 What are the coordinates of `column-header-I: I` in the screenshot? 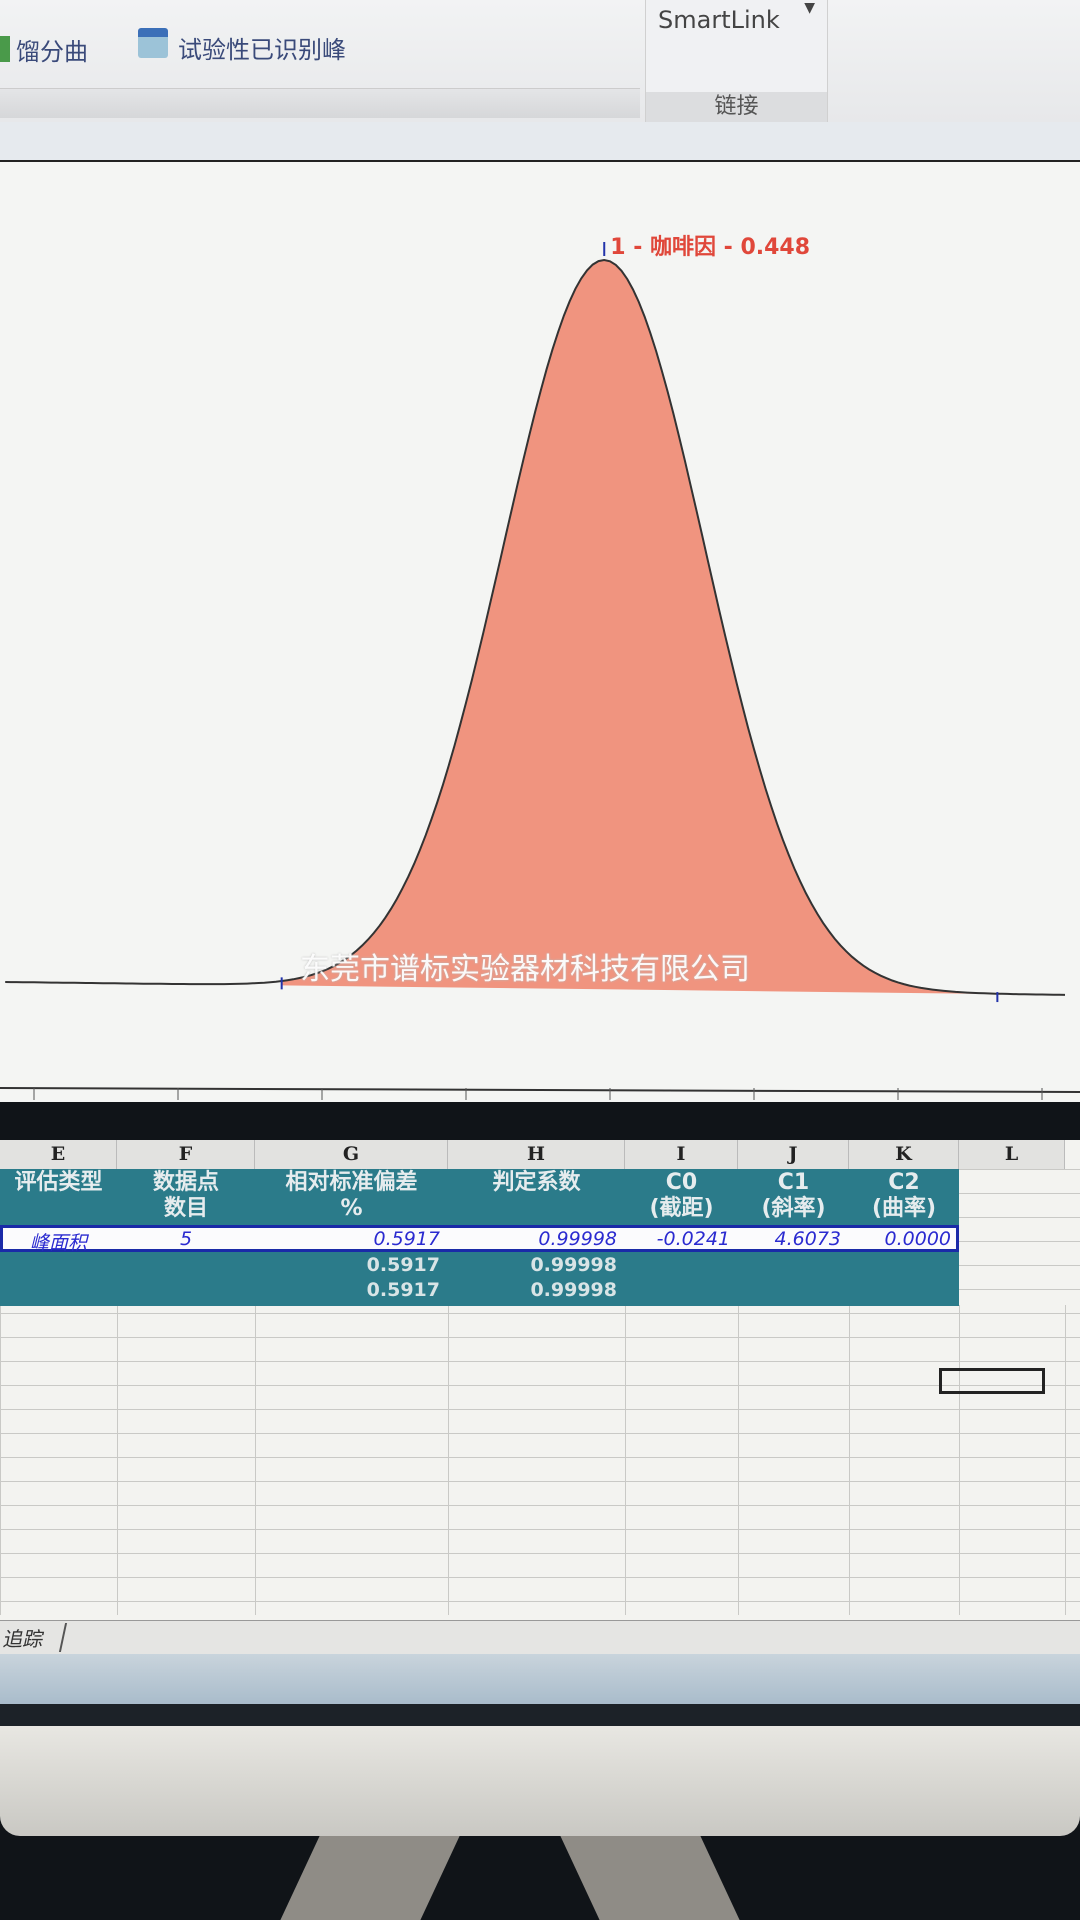 It's located at (681, 1154).